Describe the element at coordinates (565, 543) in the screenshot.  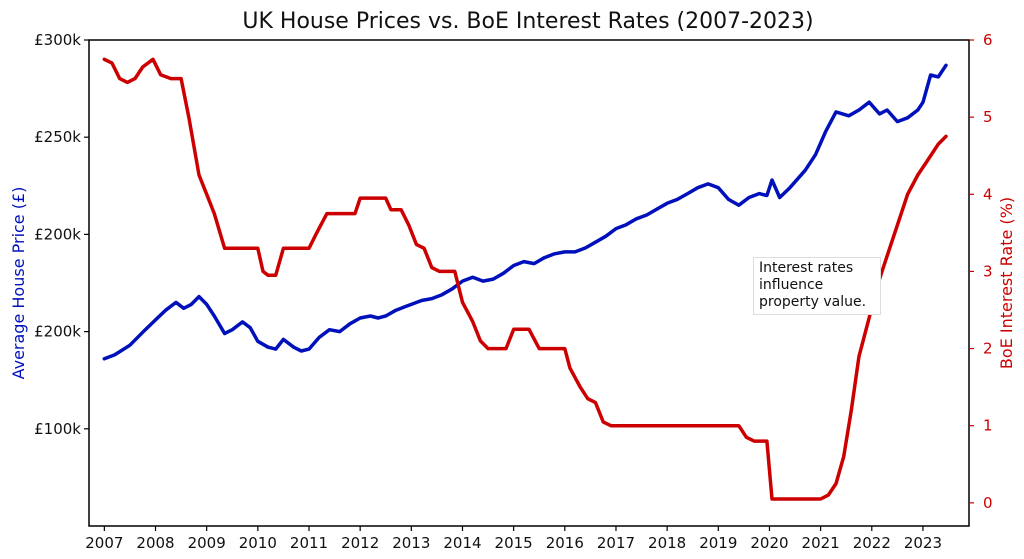
I see `x-tick-label: 2016` at that location.